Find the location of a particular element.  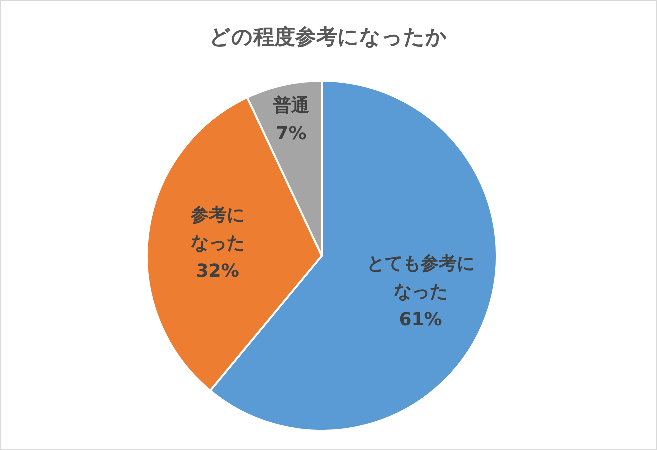

slice-label: とても参考になった is located at coordinates (420, 278).